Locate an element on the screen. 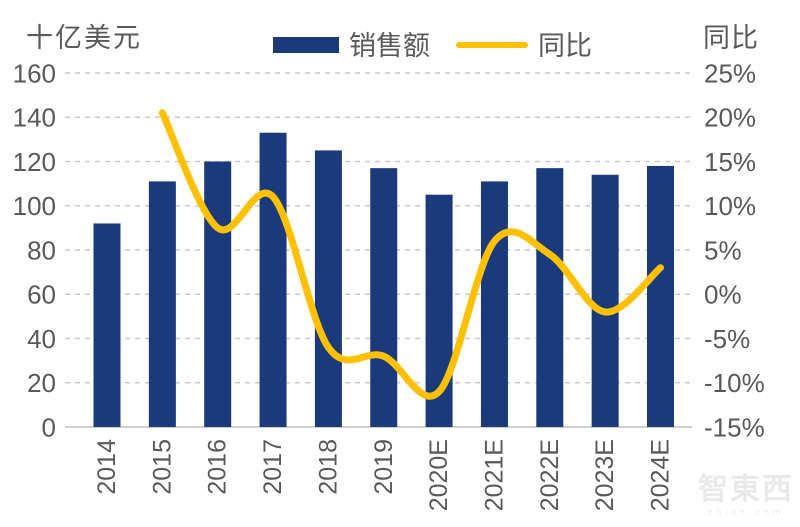 This screenshot has width=800, height=527. left-axis-tick-label: 20 is located at coordinates (41, 383).